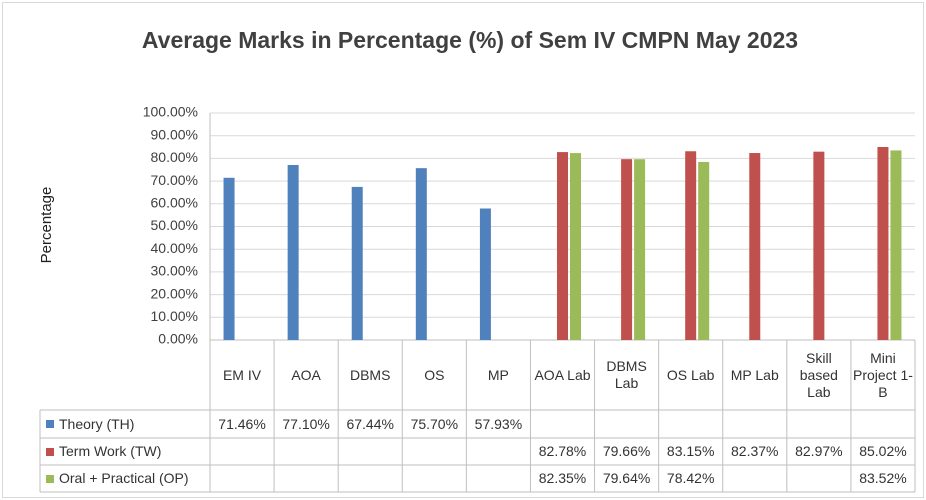 This screenshot has width=926, height=500. Describe the element at coordinates (562, 451) in the screenshot. I see `data-label: 82.78%` at that location.